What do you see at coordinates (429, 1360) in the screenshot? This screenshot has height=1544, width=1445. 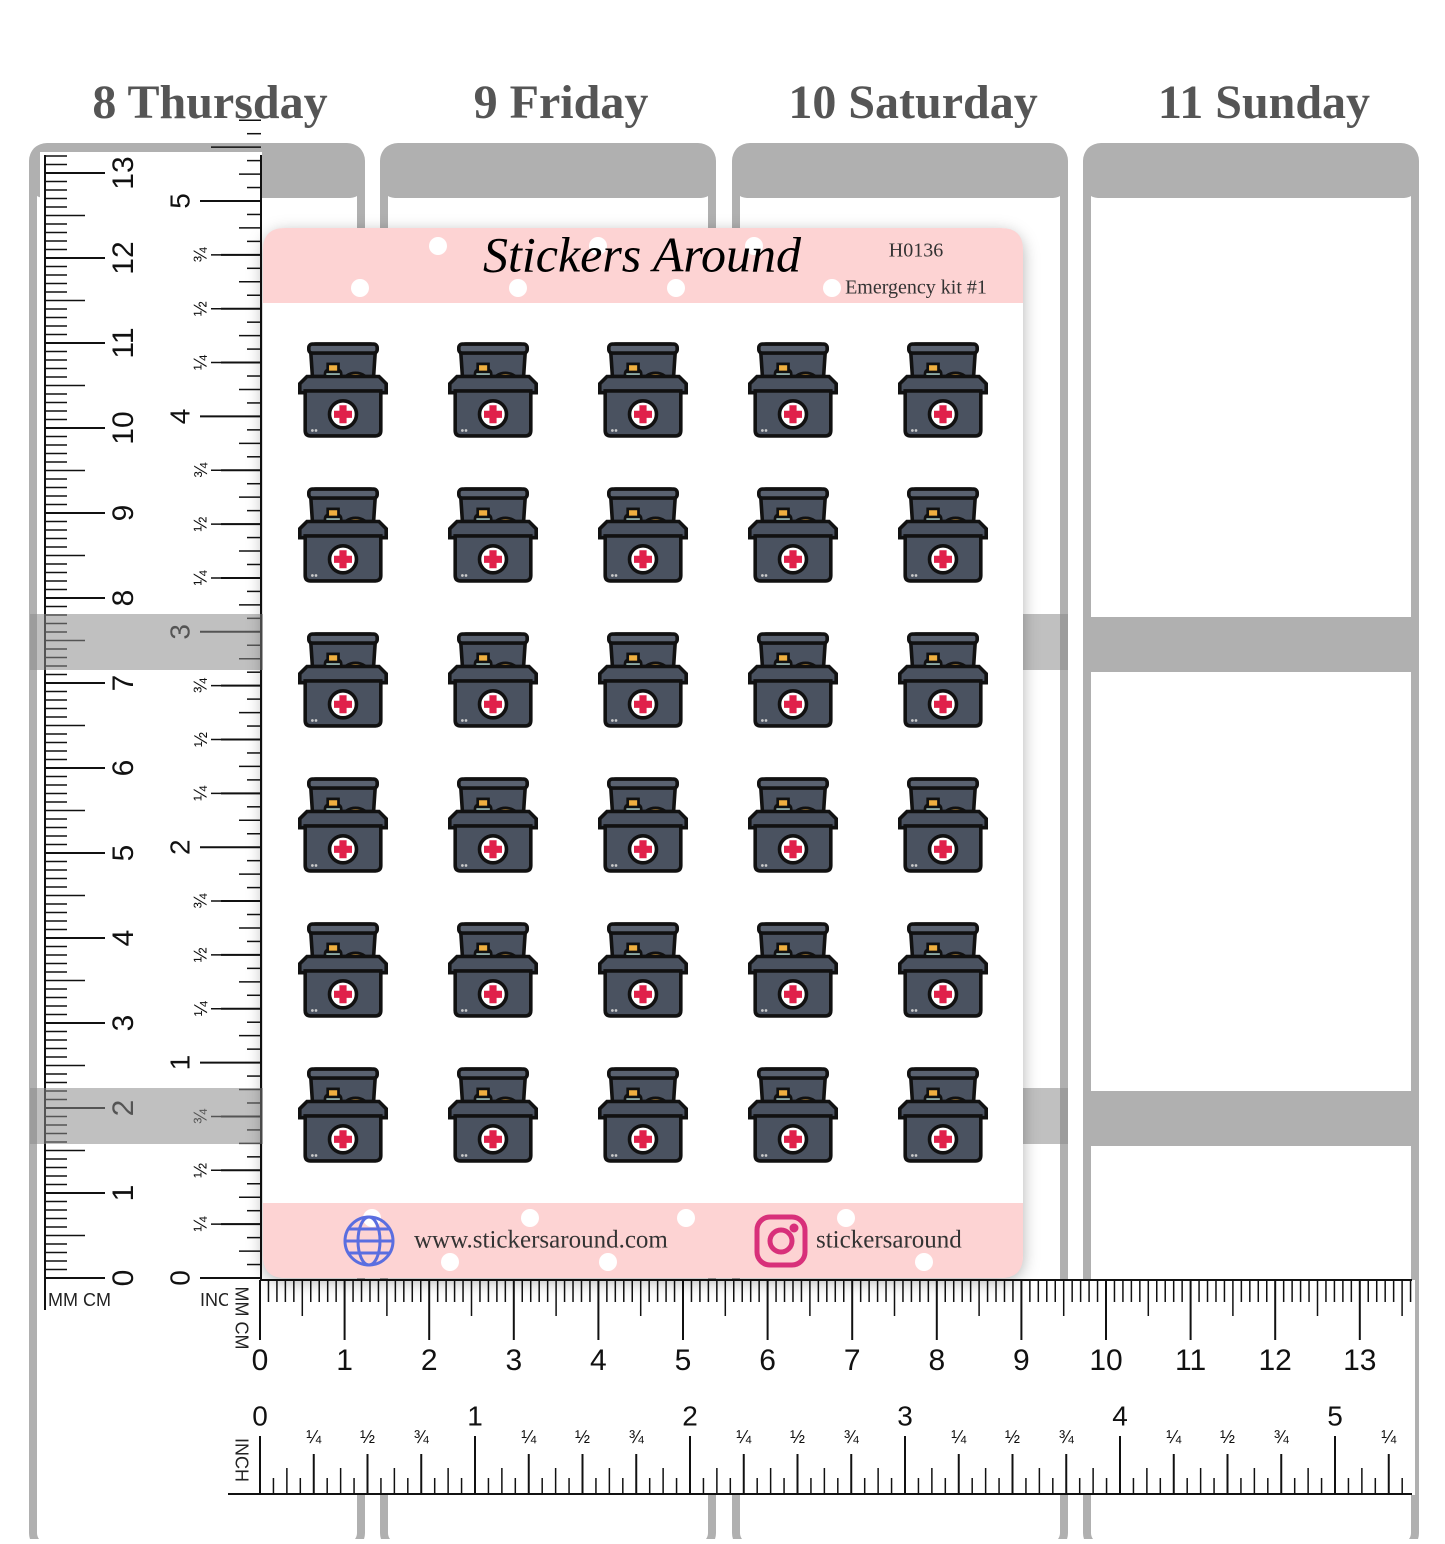 I see `cm-label: 2` at bounding box center [429, 1360].